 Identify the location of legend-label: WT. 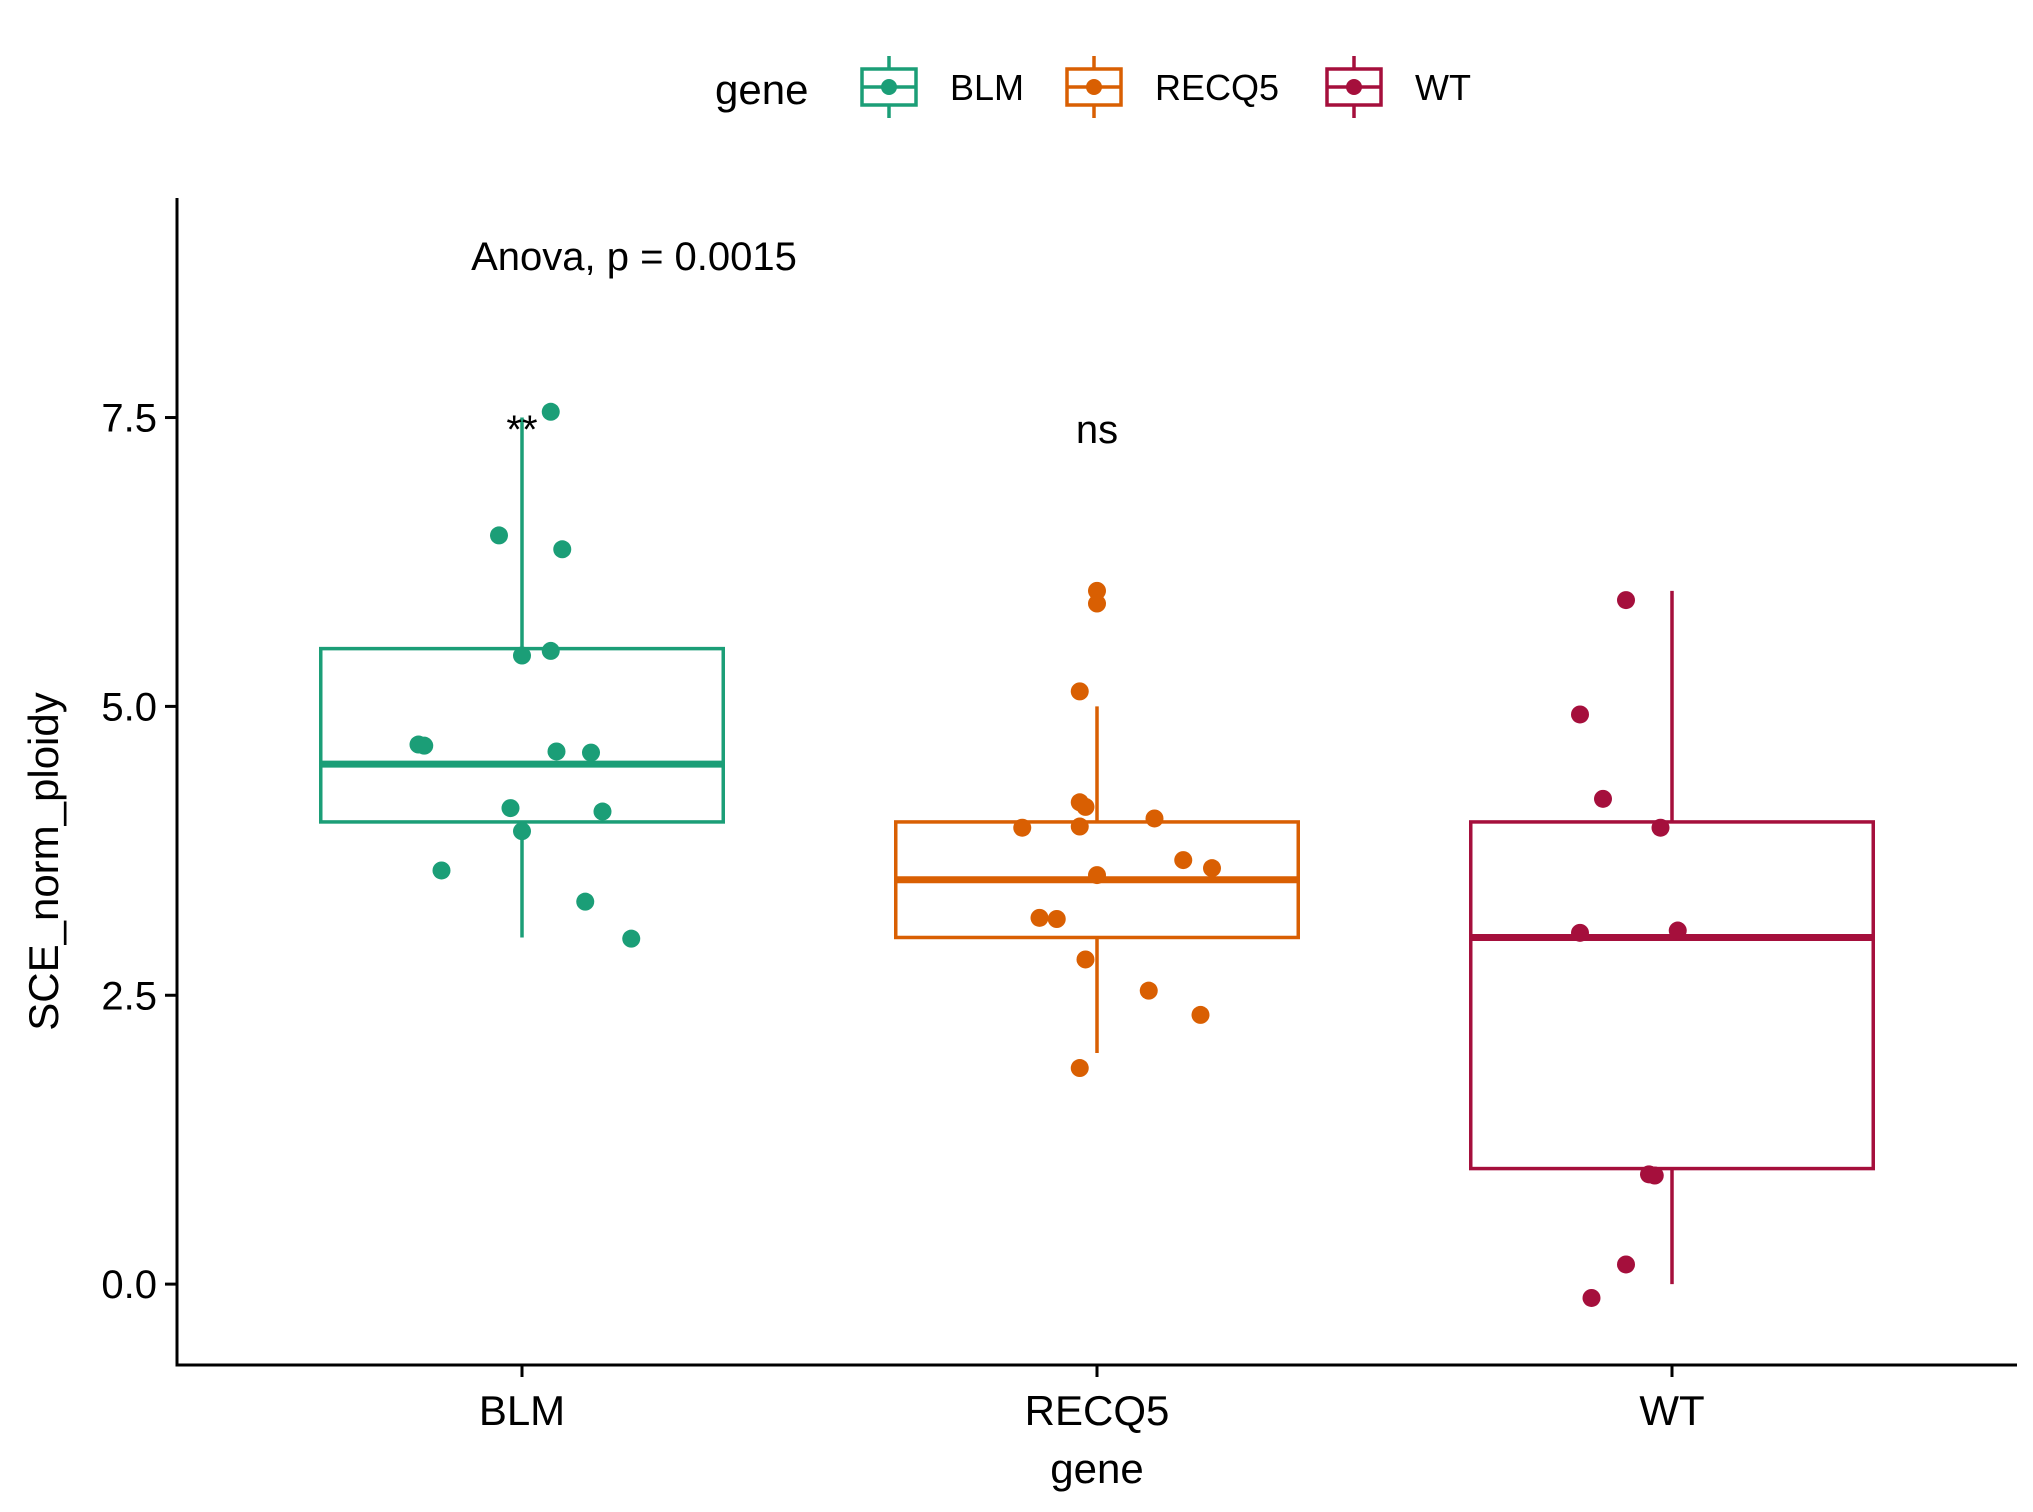
(1443, 87).